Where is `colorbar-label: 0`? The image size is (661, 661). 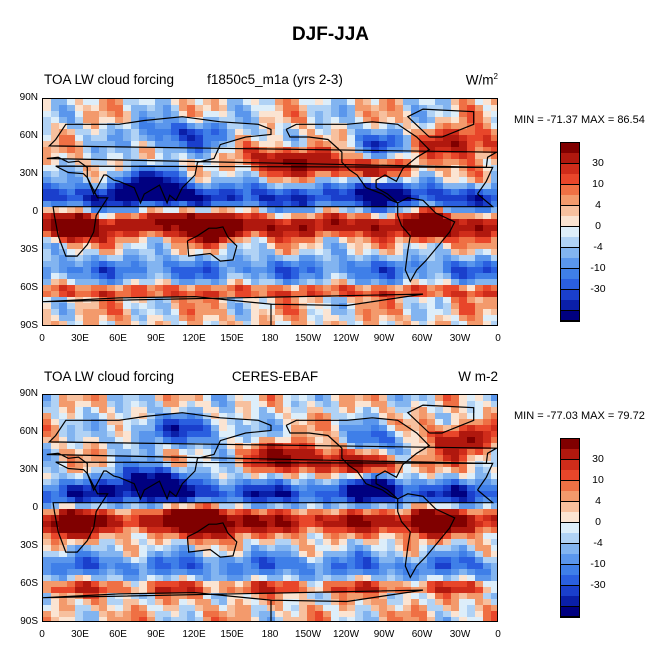 colorbar-label: 0 is located at coordinates (598, 521).